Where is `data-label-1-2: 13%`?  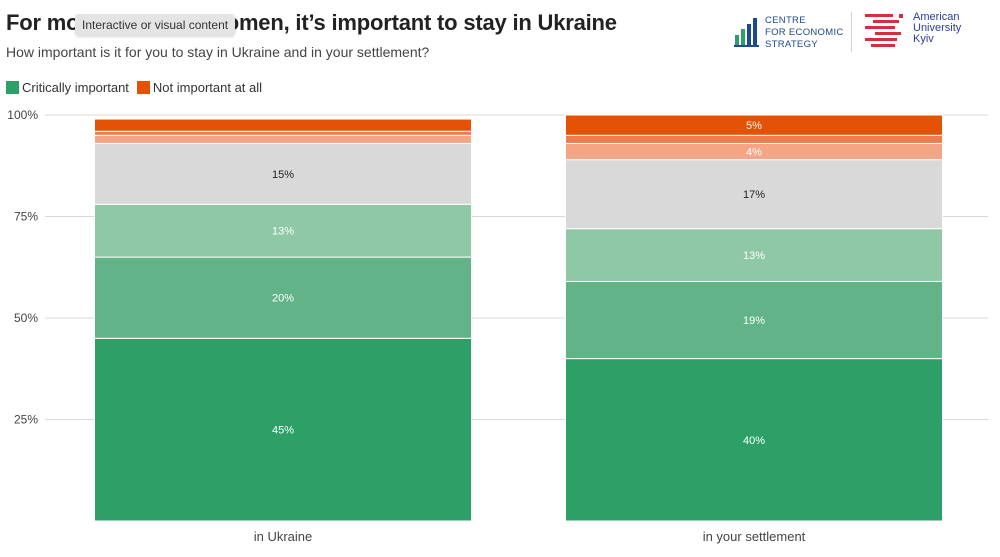 data-label-1-2: 13% is located at coordinates (754, 256).